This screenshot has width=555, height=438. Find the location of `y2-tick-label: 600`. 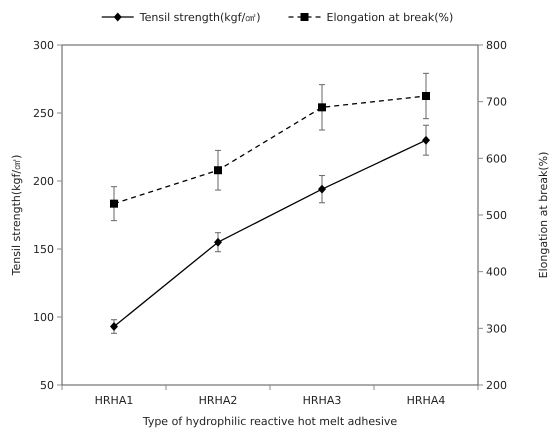

y2-tick-label: 600 is located at coordinates (496, 159).